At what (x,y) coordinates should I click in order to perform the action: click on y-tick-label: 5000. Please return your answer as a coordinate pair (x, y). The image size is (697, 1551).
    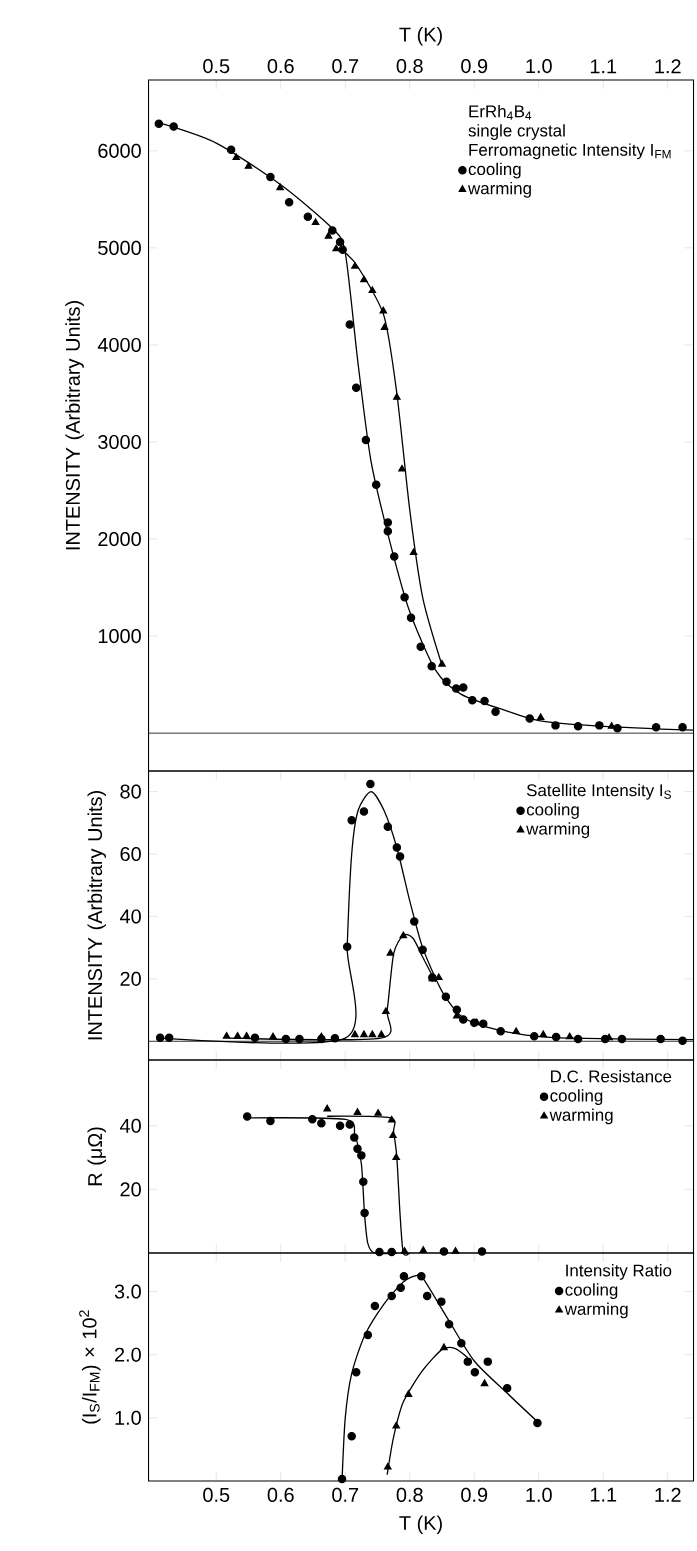
    Looking at the image, I should click on (120, 247).